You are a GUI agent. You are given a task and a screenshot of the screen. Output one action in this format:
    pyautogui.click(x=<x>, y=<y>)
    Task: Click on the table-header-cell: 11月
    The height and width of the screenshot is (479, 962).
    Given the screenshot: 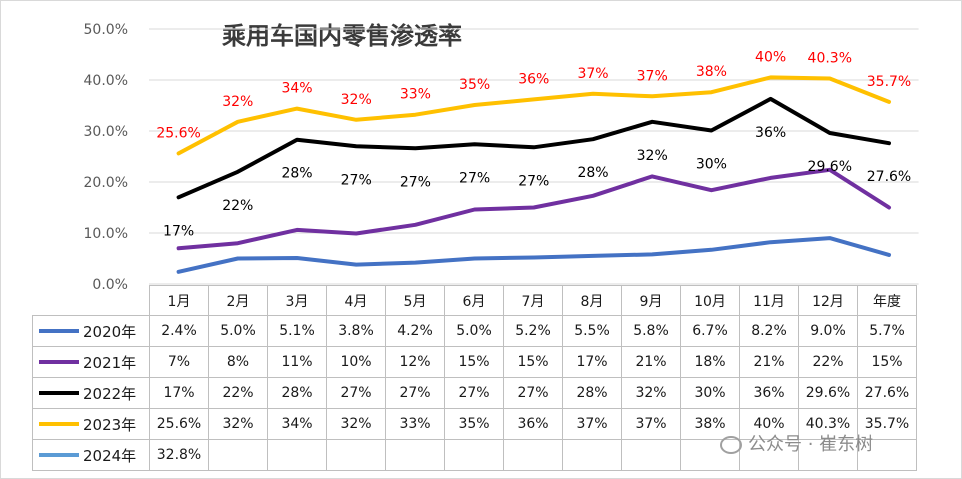 What is the action you would take?
    pyautogui.click(x=769, y=300)
    